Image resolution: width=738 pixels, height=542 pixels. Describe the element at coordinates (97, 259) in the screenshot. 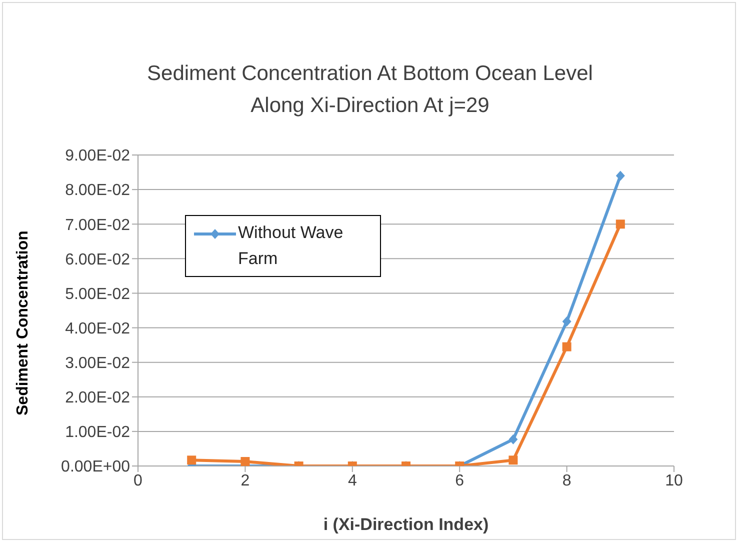

I see `y-tick-label: 6.00E-02` at that location.